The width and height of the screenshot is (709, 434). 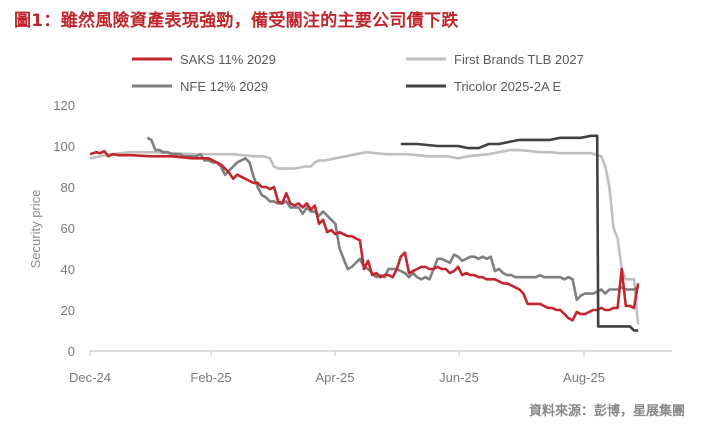 What do you see at coordinates (224, 86) in the screenshot?
I see `legend-label: NFE 12% 2029` at bounding box center [224, 86].